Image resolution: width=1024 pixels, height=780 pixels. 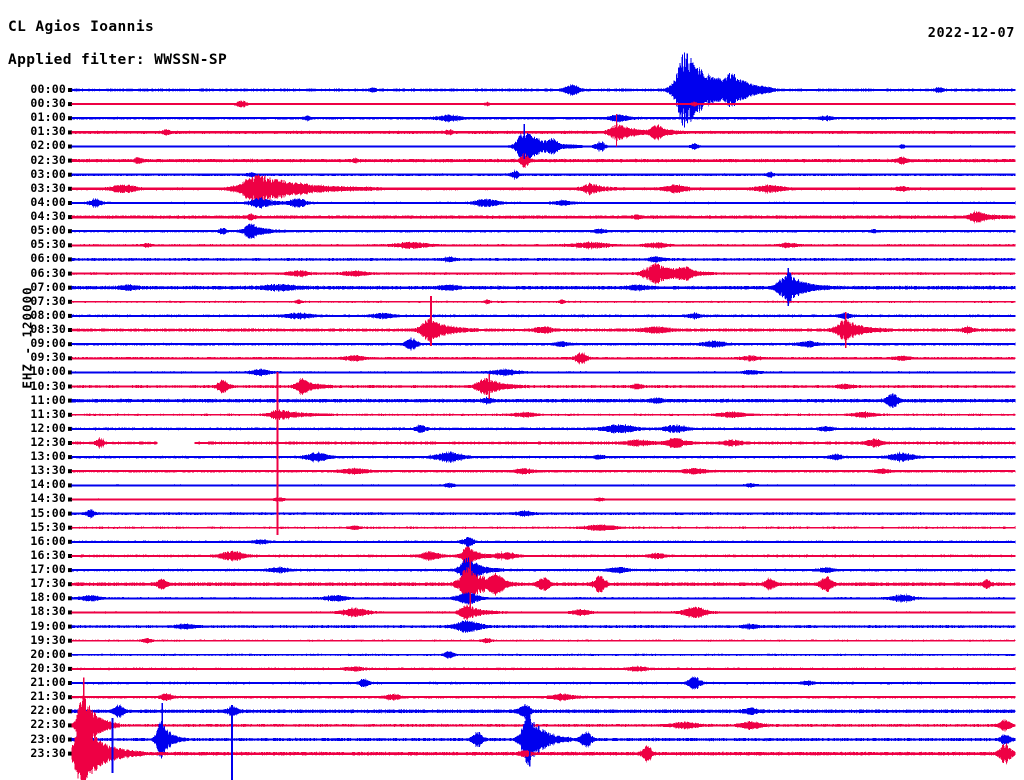 I want to click on y-tick-label: 18:00, so click(x=48, y=597).